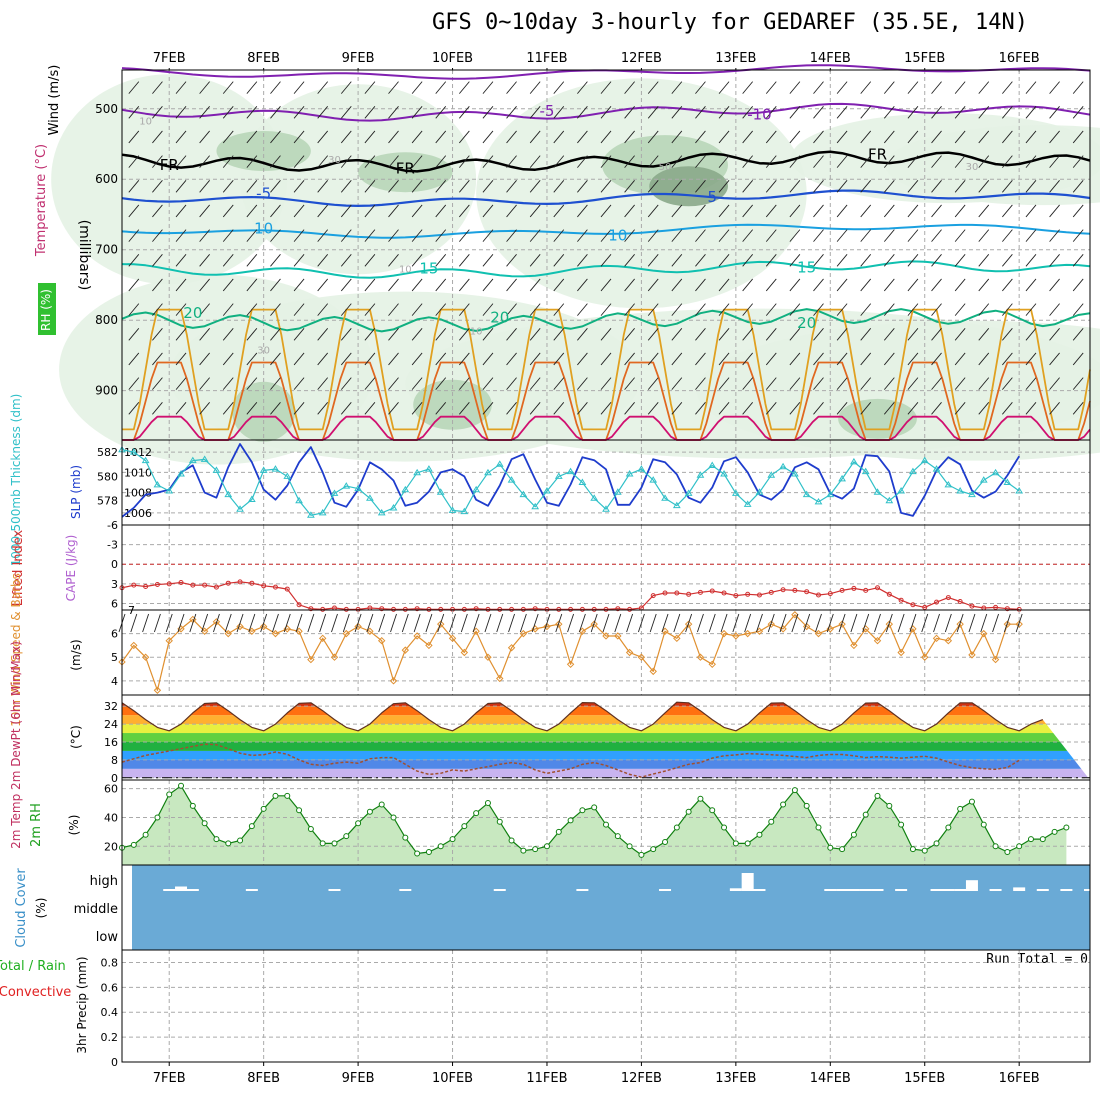 This screenshot has width=1100, height=1100. What do you see at coordinates (106, 109) in the screenshot?
I see `pressure-tick-label: 500` at bounding box center [106, 109].